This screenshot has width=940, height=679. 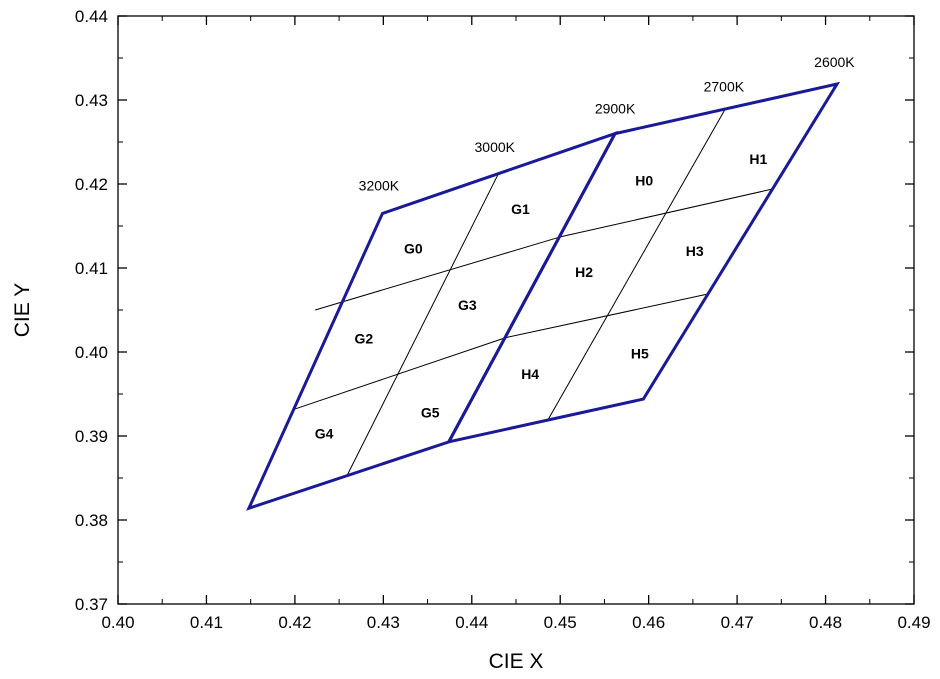 I want to click on bin-label: G5, so click(x=430, y=413).